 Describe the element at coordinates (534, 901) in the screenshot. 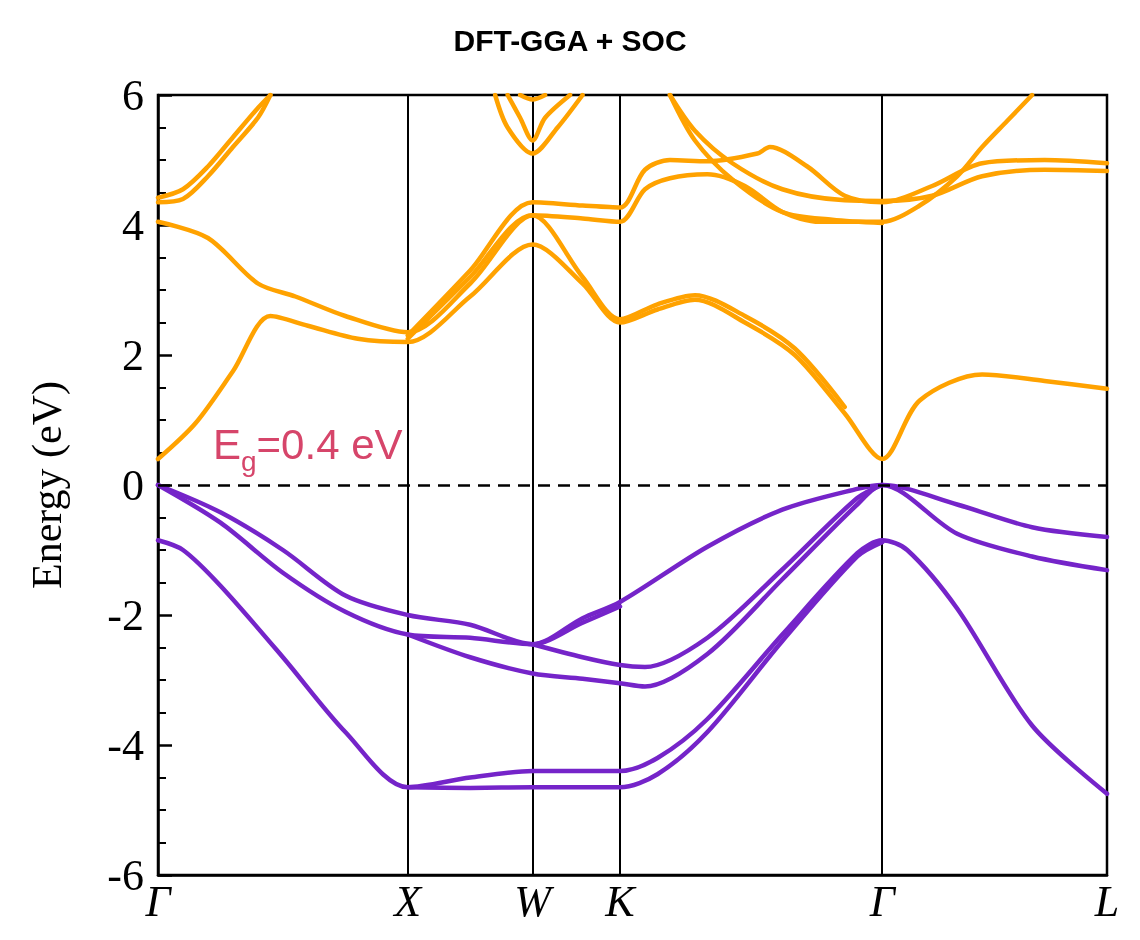

I see `x-tick-label: W` at that location.